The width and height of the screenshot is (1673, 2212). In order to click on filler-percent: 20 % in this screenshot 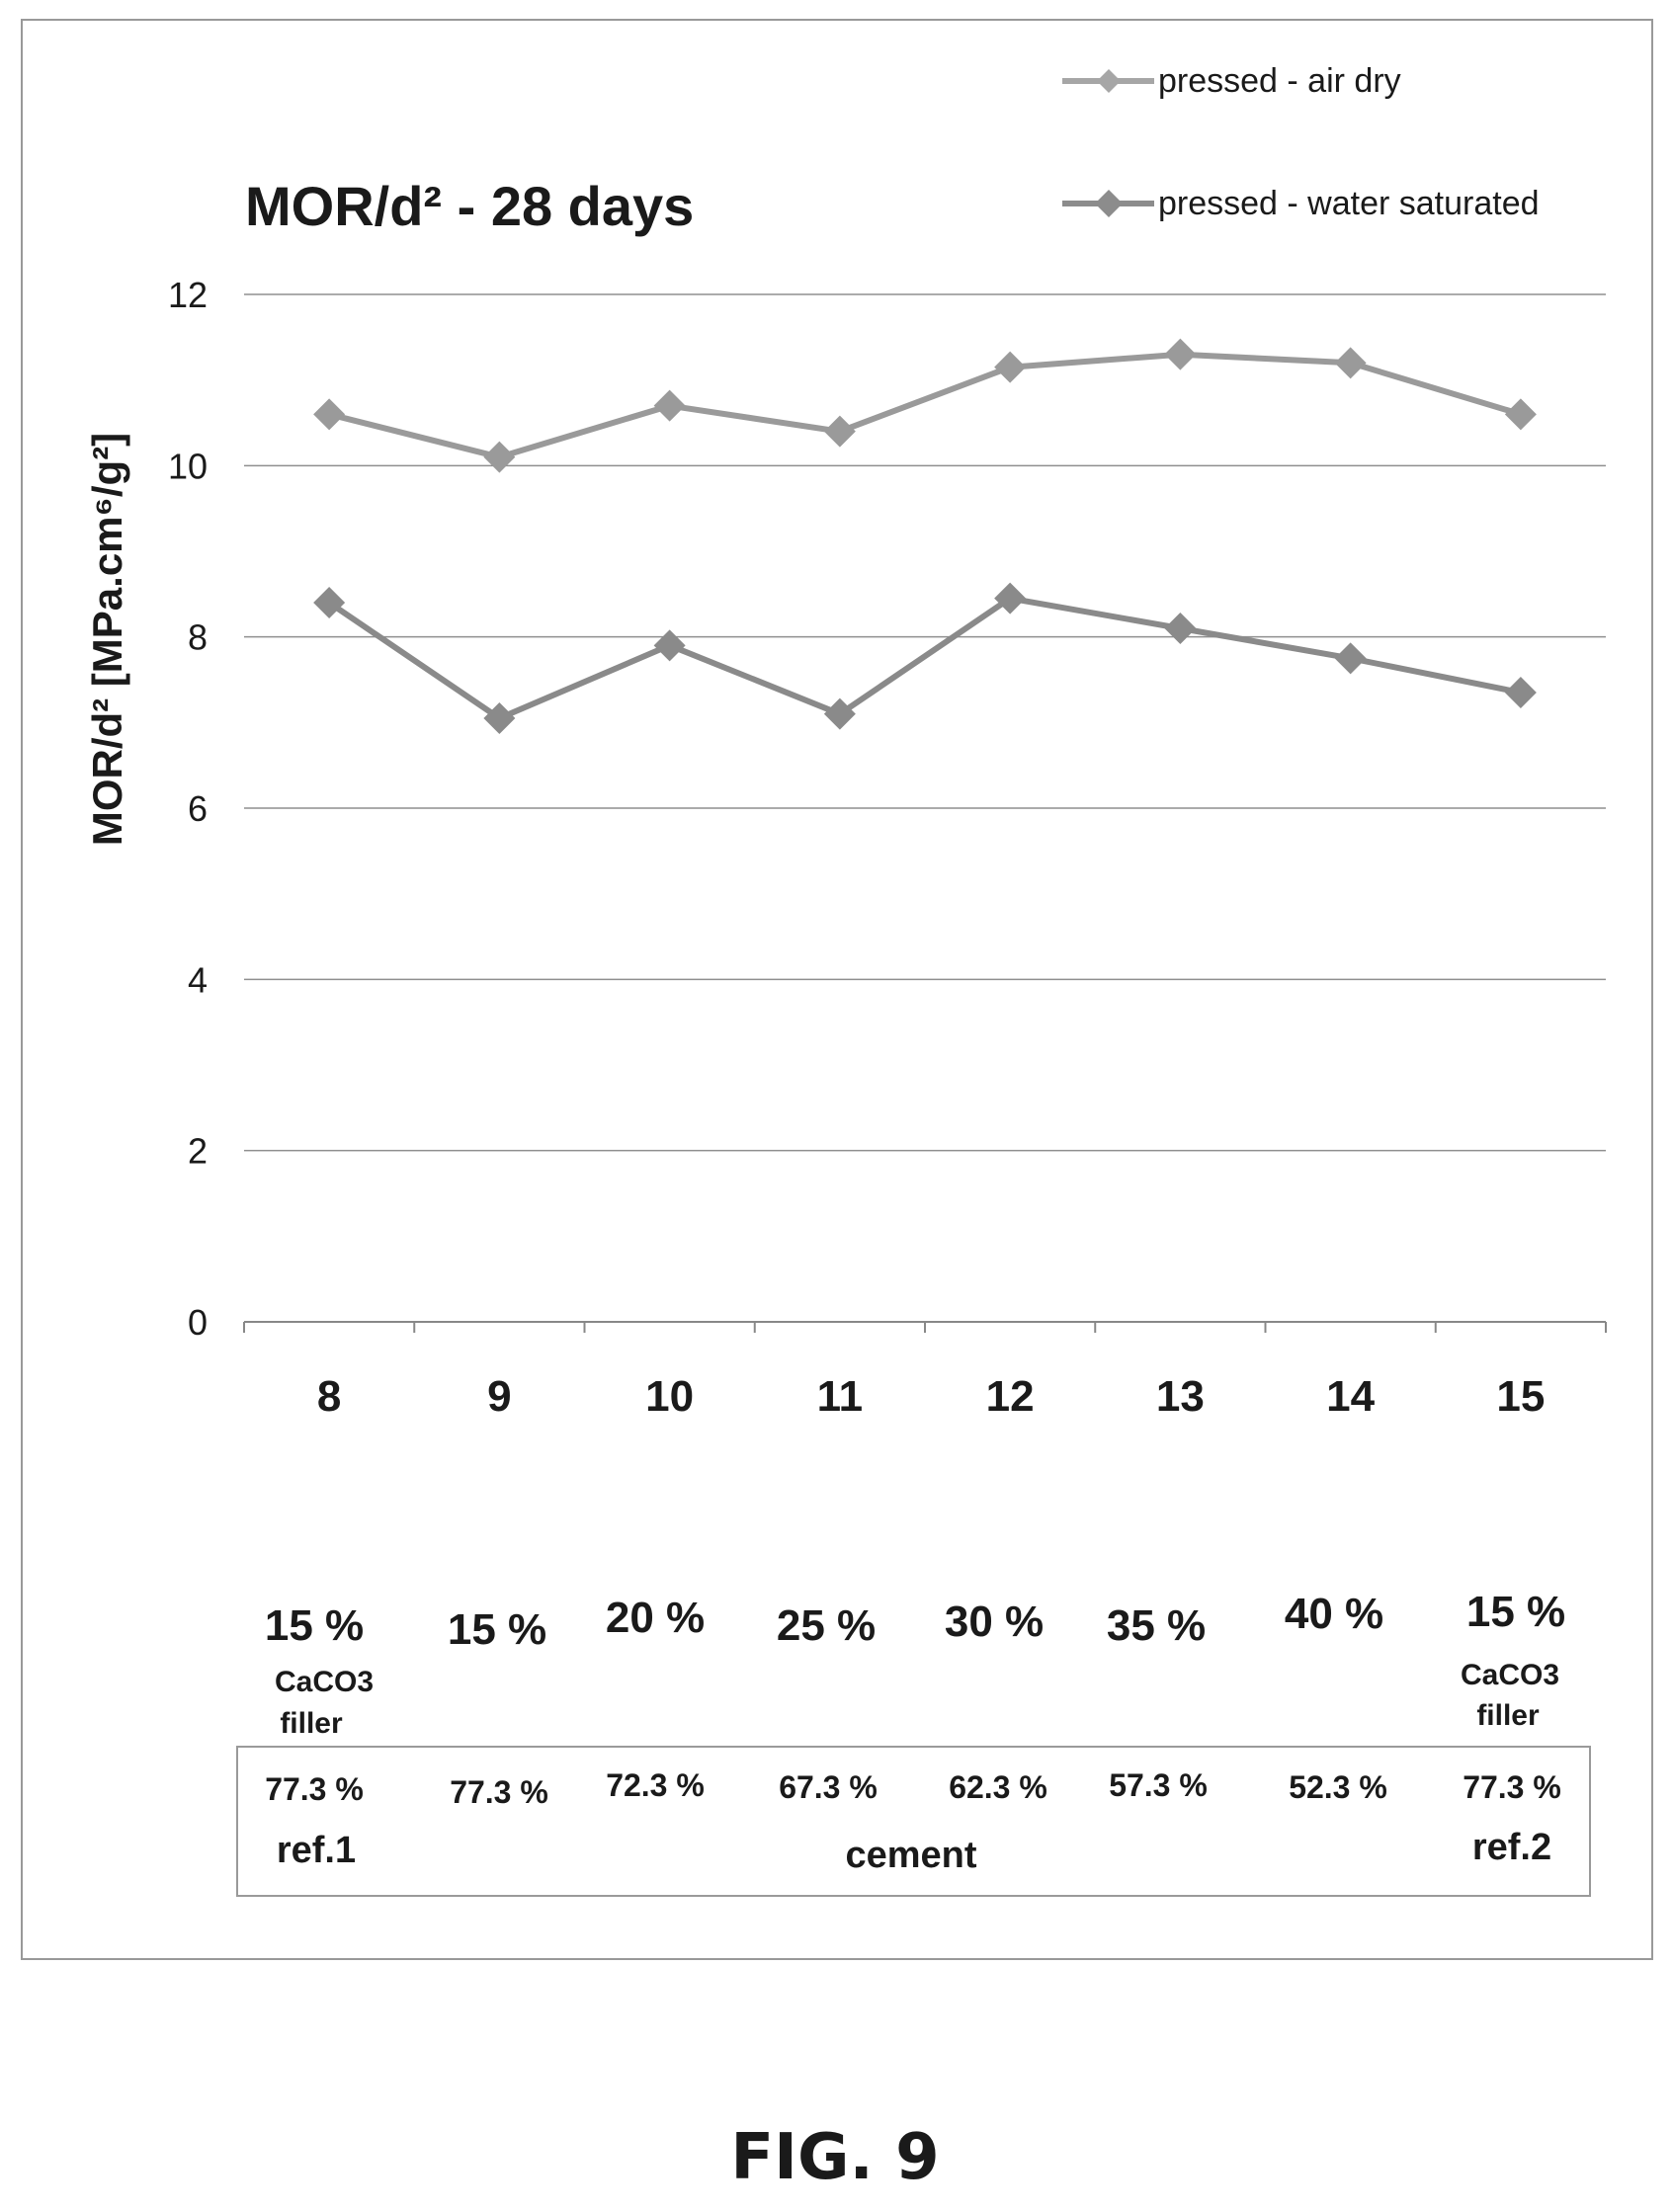, I will do `click(655, 1618)`.